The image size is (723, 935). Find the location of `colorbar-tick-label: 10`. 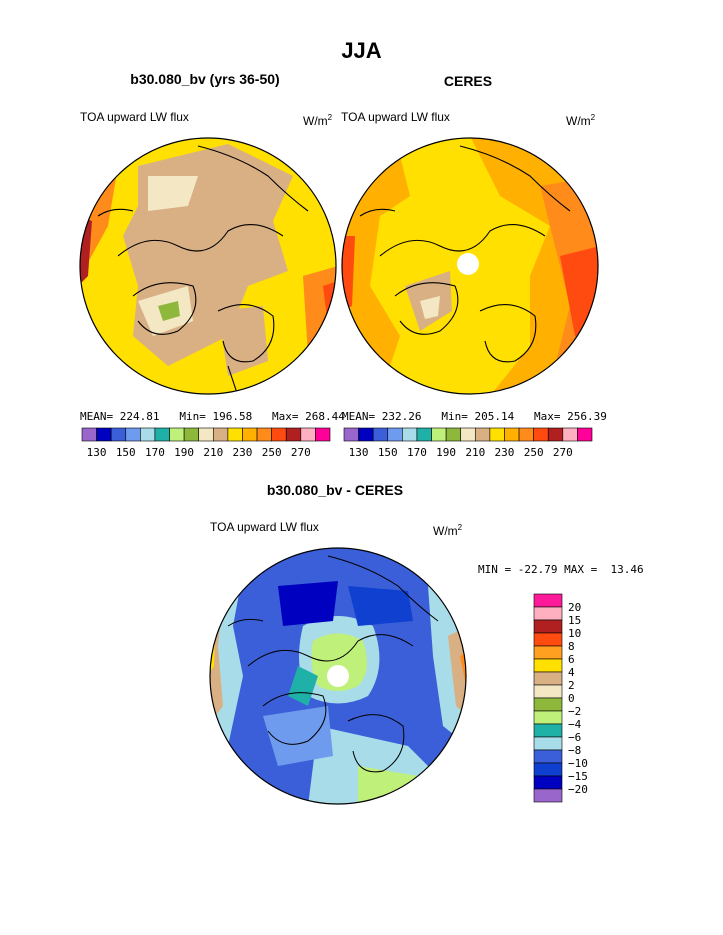

colorbar-tick-label: 10 is located at coordinates (574, 633).